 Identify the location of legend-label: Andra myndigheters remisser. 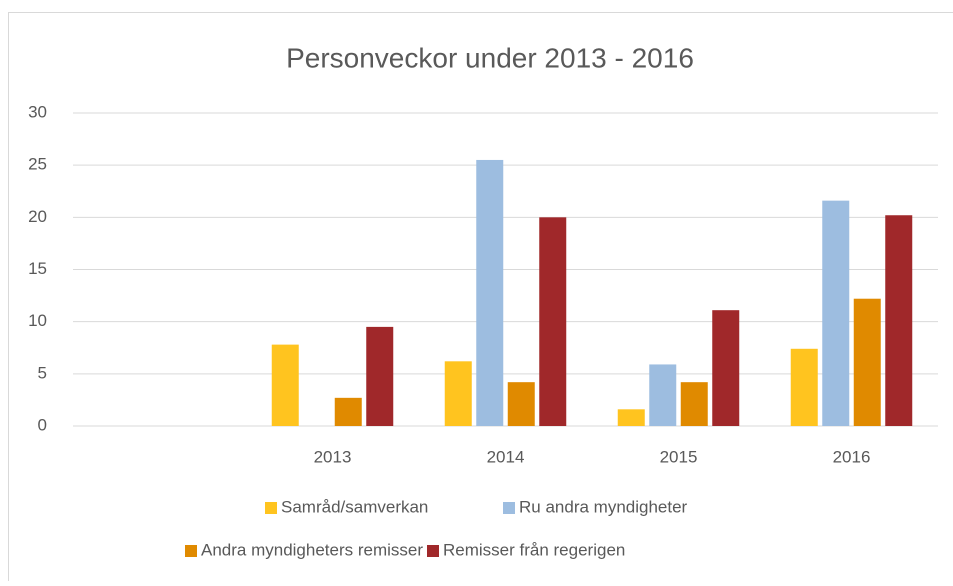
(312, 549).